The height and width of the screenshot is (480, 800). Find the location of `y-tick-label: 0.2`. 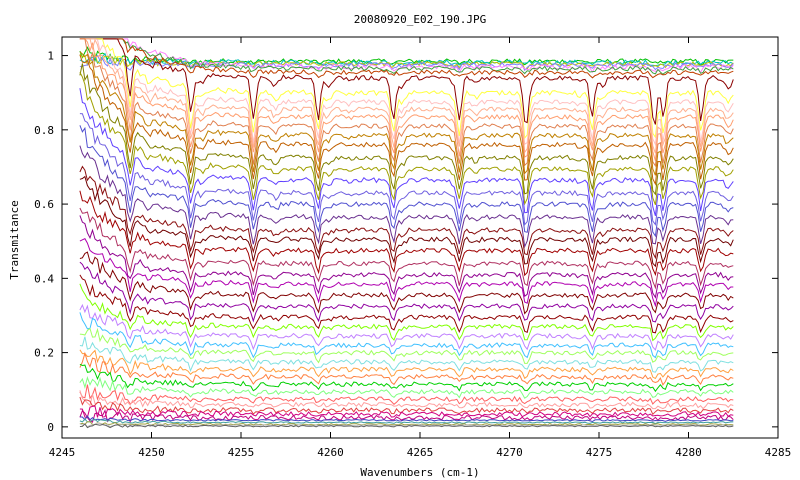

y-tick-label: 0.2 is located at coordinates (44, 353).